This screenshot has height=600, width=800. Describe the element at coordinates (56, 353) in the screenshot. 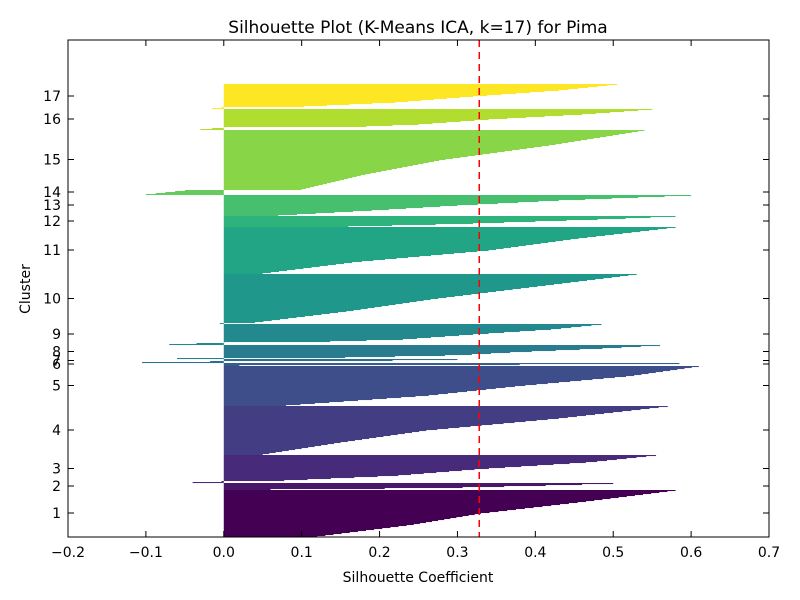

I see `y-tick-label-cluster-8: 8` at that location.